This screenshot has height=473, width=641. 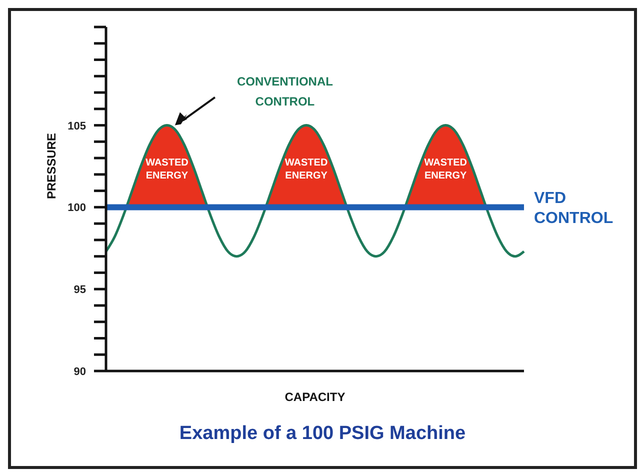 What do you see at coordinates (80, 372) in the screenshot?
I see `y-tick-label: 90` at bounding box center [80, 372].